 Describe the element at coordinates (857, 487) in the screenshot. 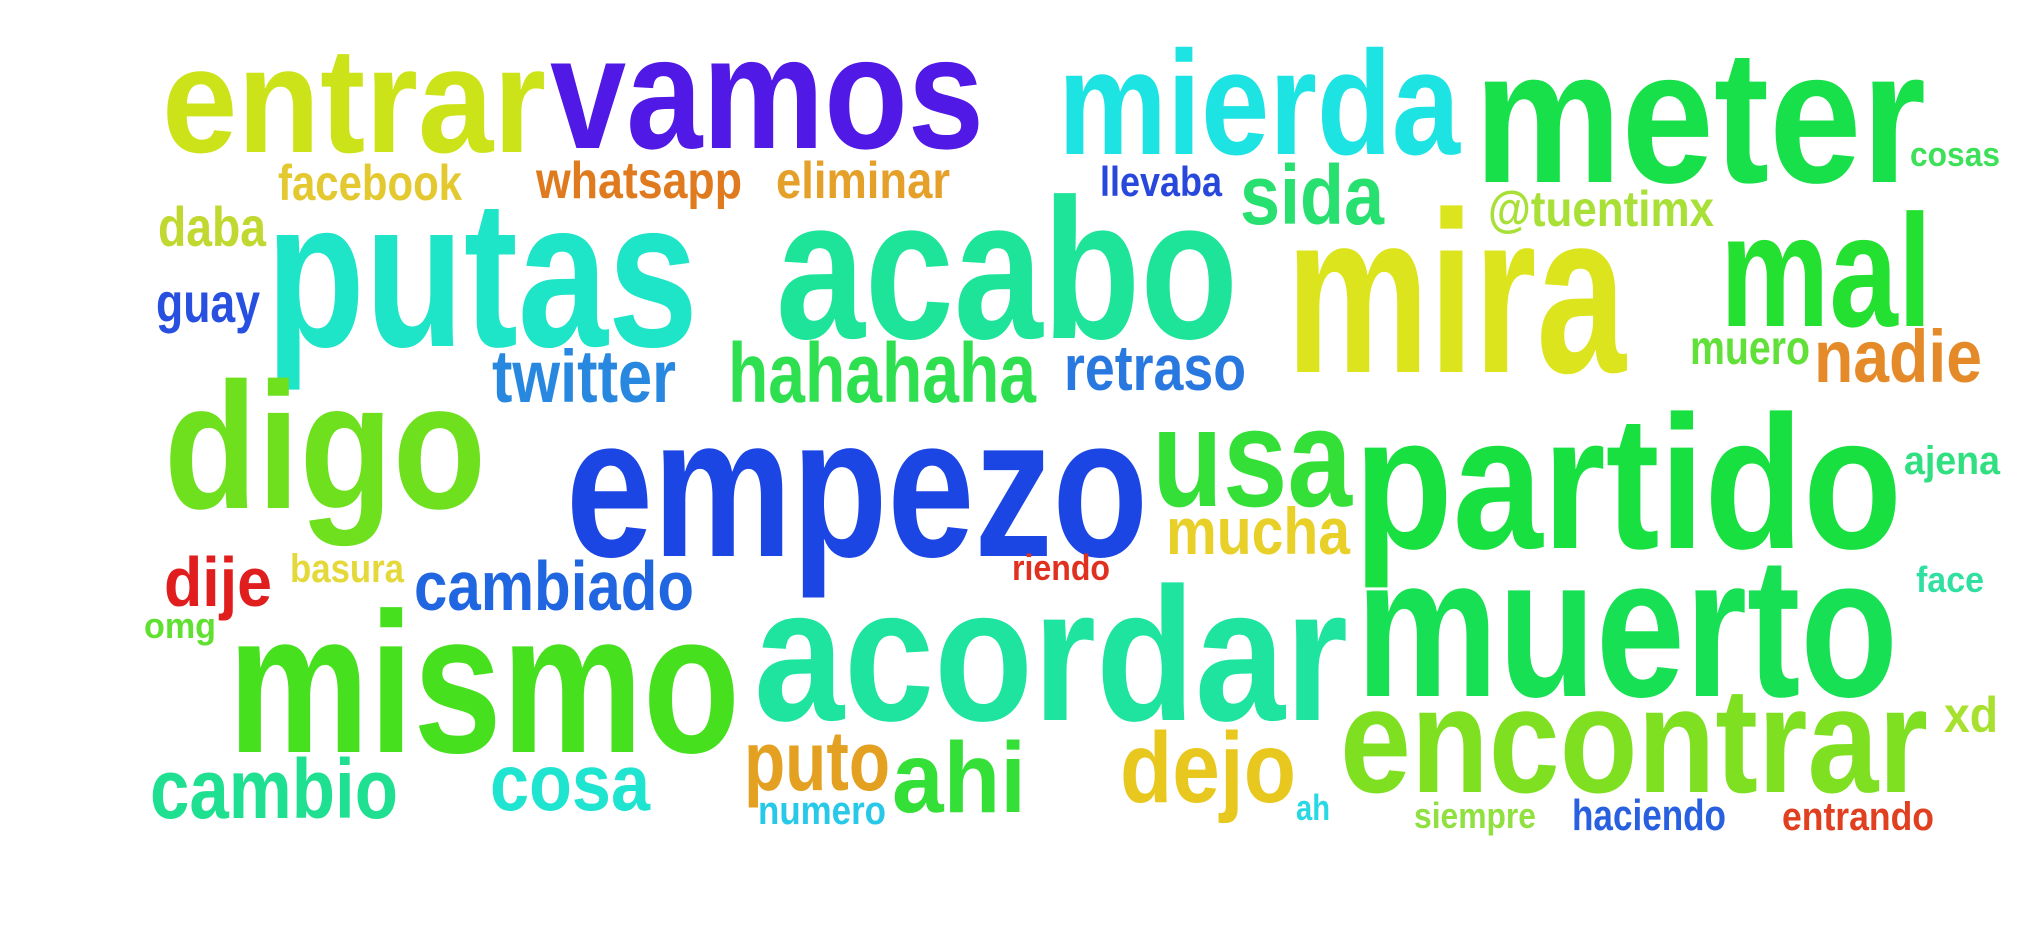

I see `word-empezo: empezo` at that location.